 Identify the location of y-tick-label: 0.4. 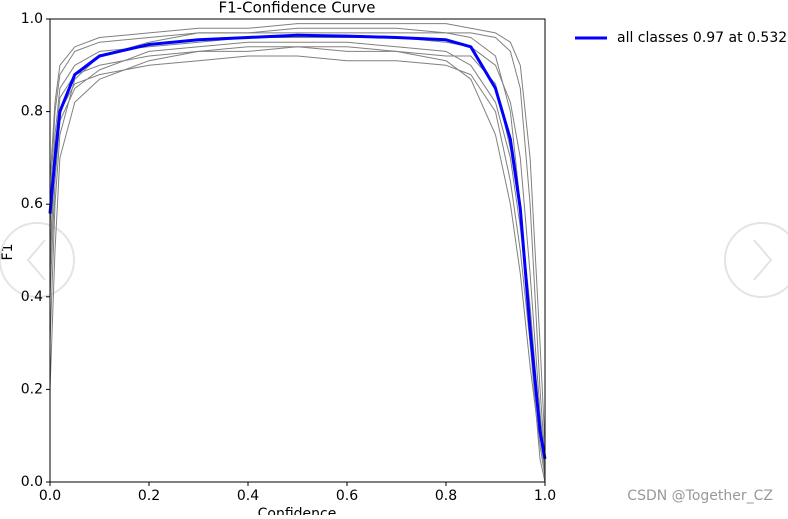
(32, 297).